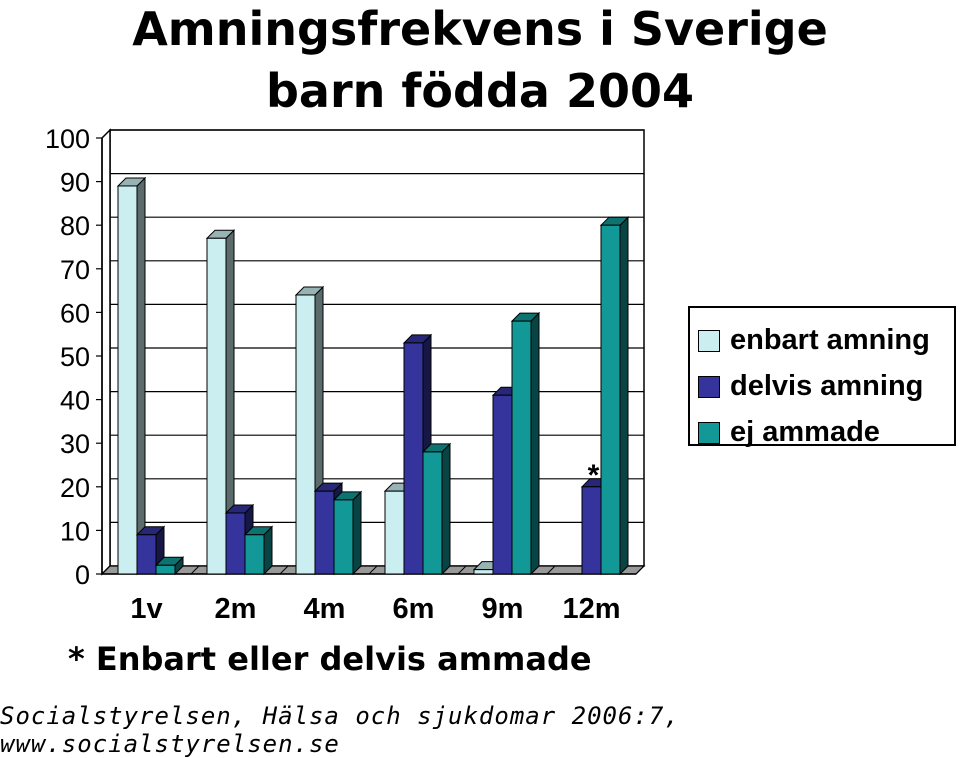 Image resolution: width=960 pixels, height=758 pixels. Describe the element at coordinates (709, 341) in the screenshot. I see `legend-swatch-enbart` at that location.